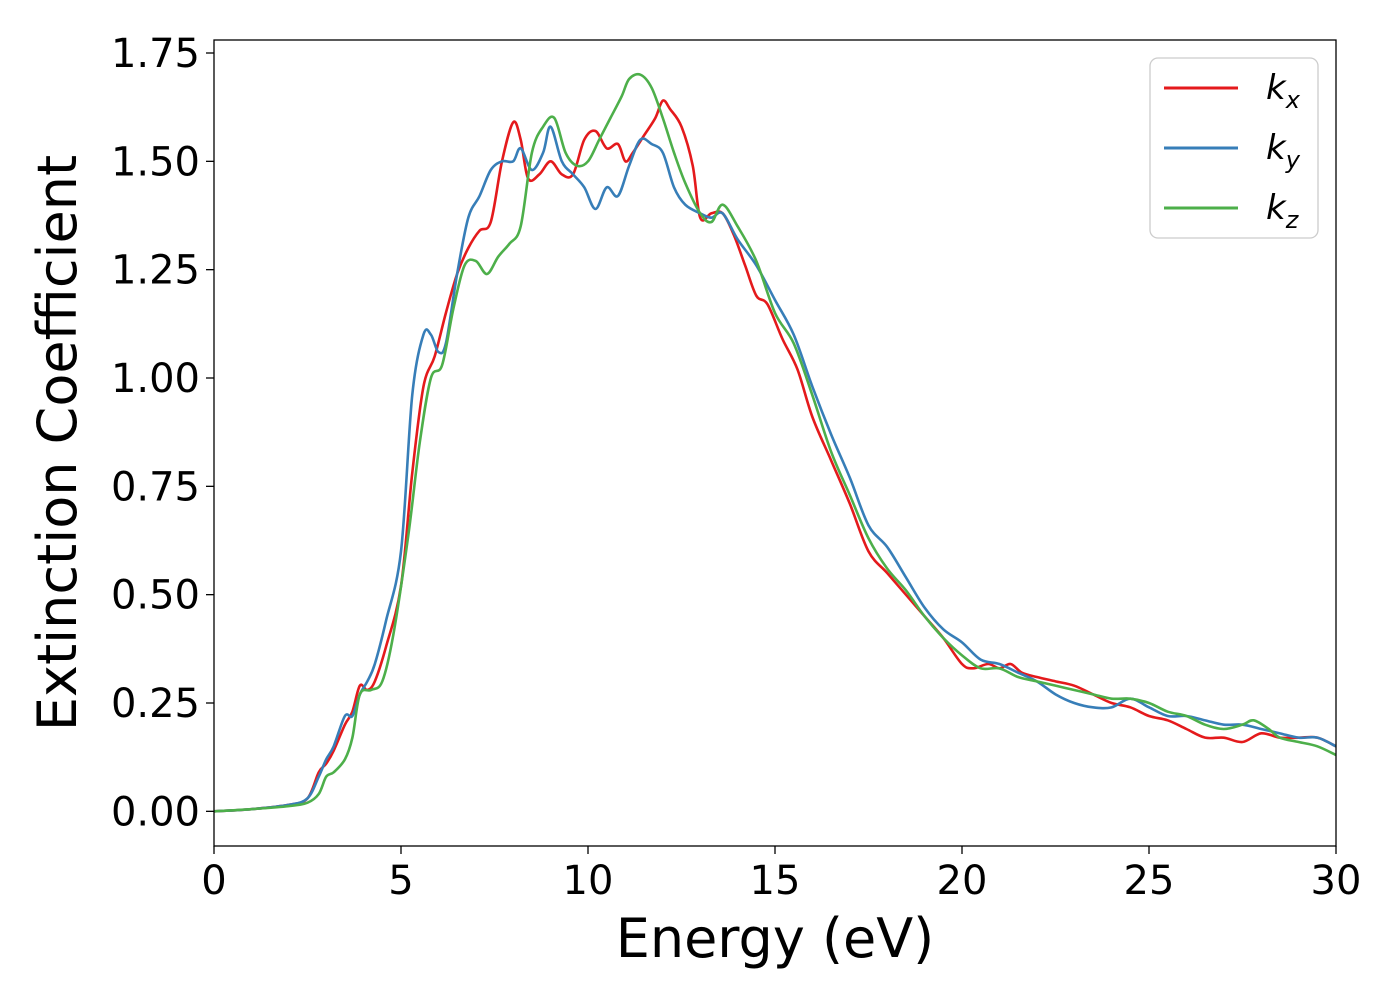 The image size is (1400, 1000). Describe the element at coordinates (155, 54) in the screenshot. I see `y-tick-label: 1.75` at that location.